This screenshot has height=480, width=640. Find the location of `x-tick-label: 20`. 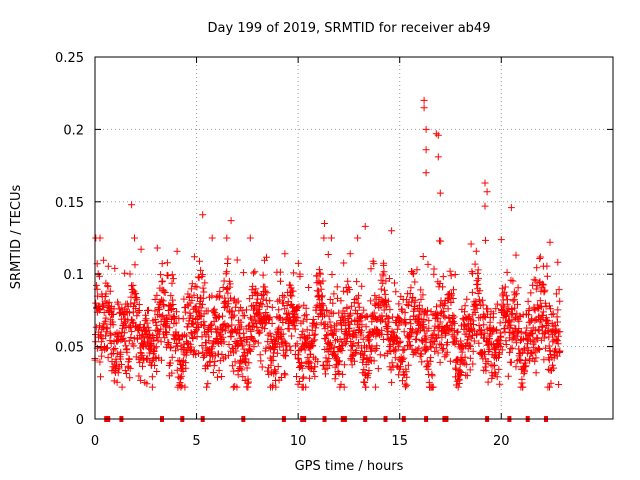

x-tick-label: 20 is located at coordinates (501, 441).